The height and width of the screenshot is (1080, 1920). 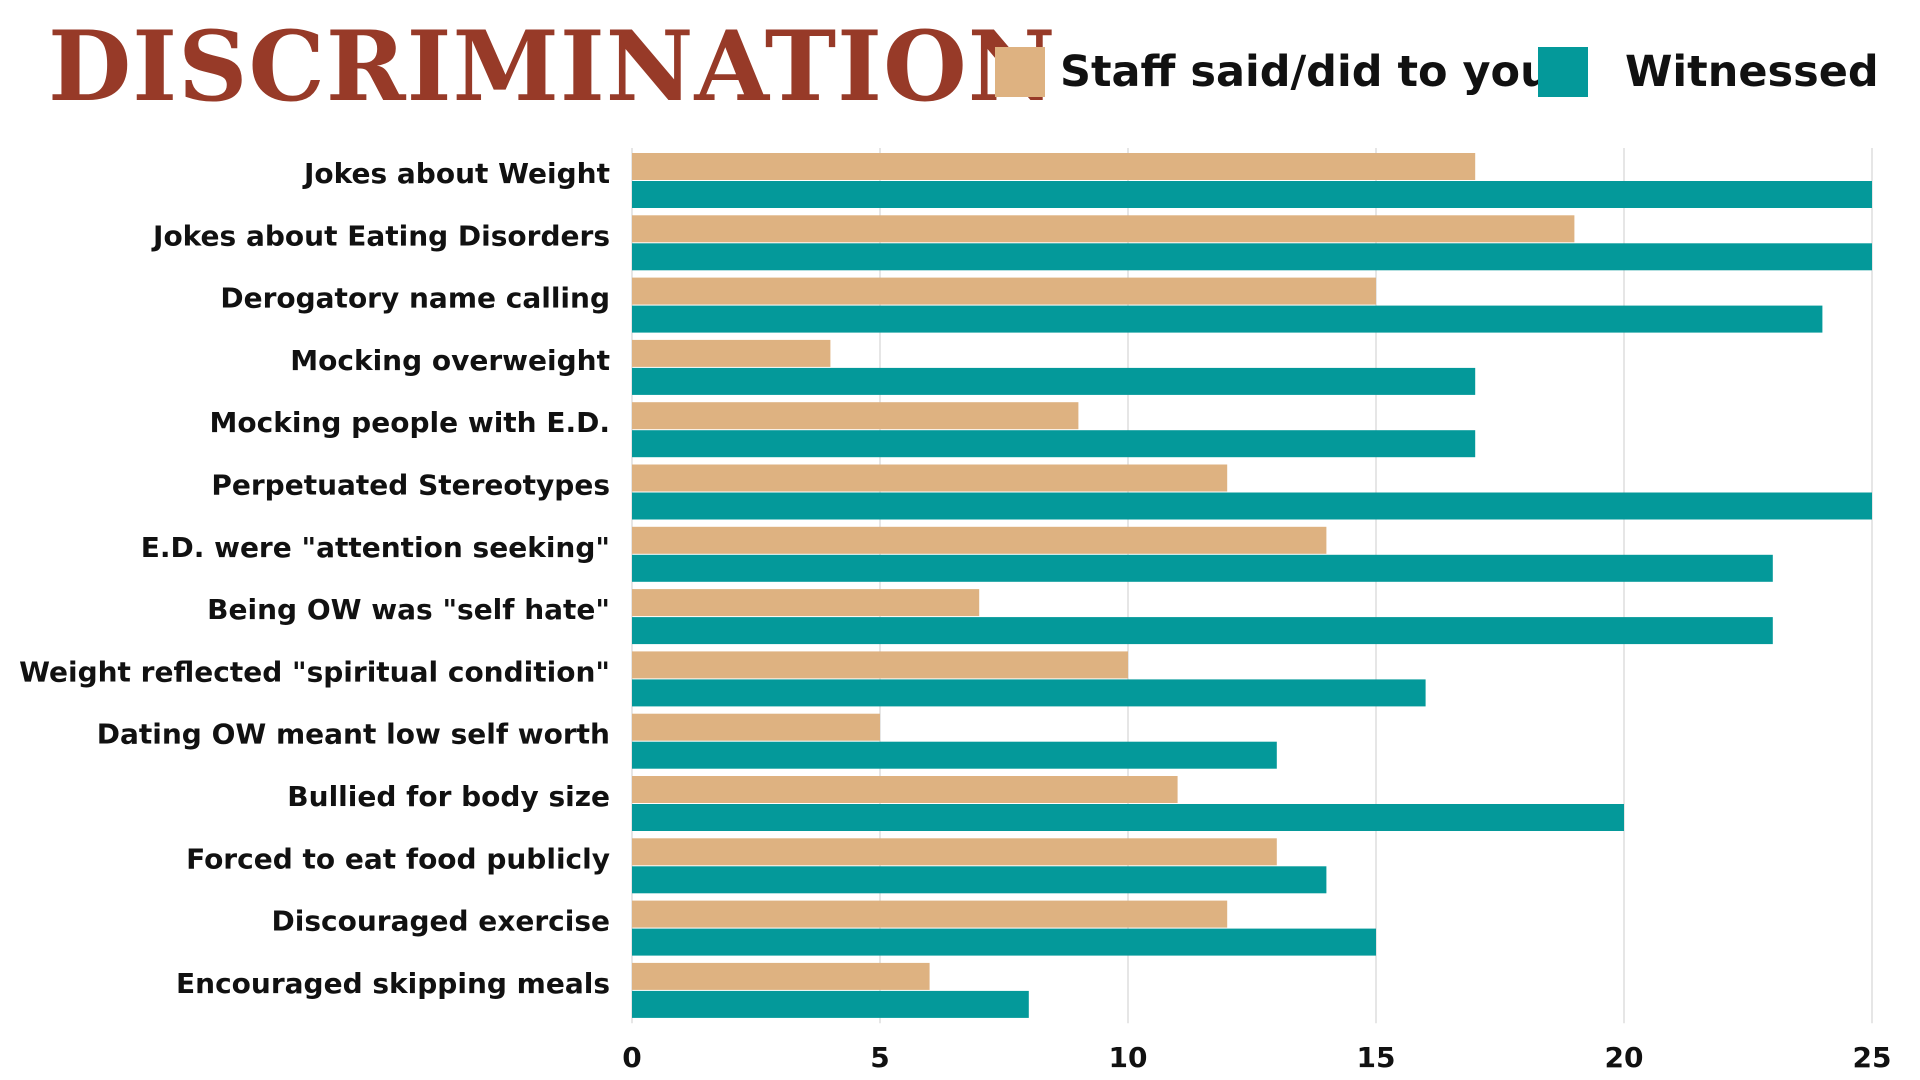 What do you see at coordinates (450, 360) in the screenshot?
I see `category-label-3: Mocking overweight` at bounding box center [450, 360].